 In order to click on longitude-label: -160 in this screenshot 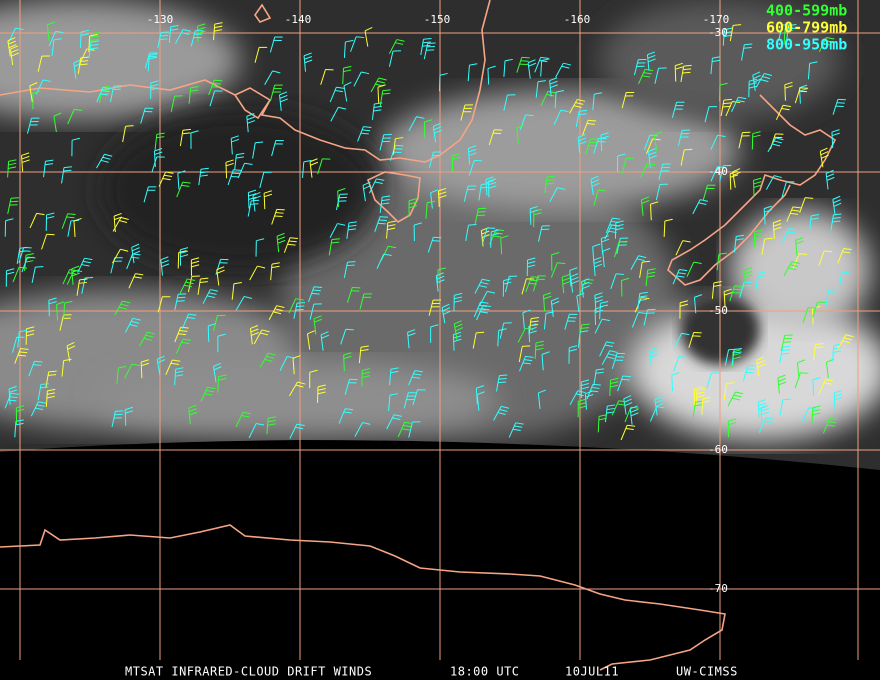, I will do `click(577, 19)`.